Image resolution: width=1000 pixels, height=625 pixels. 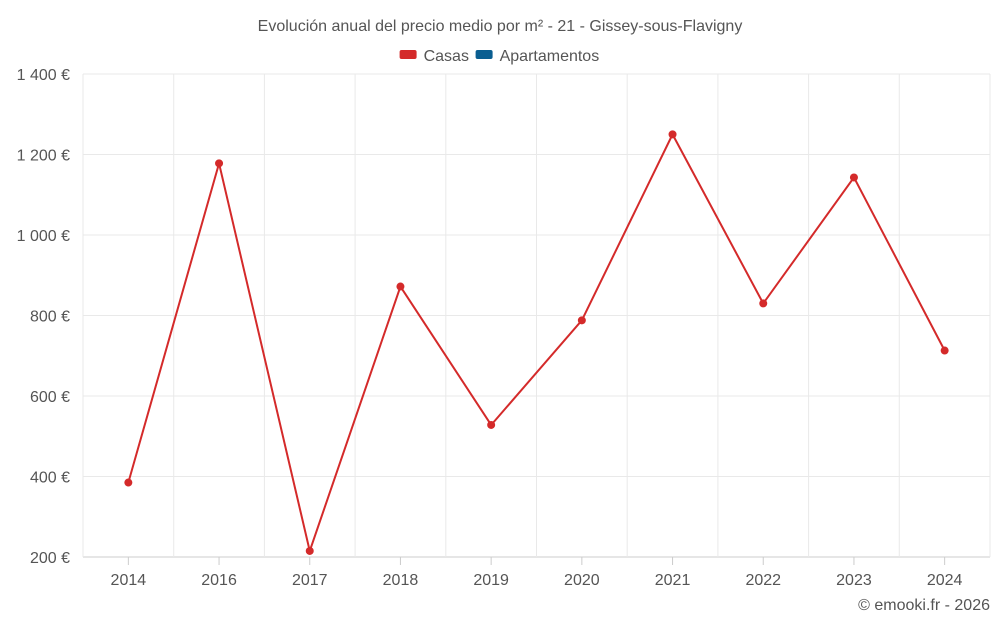 What do you see at coordinates (129, 580) in the screenshot?
I see `x-tick-label: 2014` at bounding box center [129, 580].